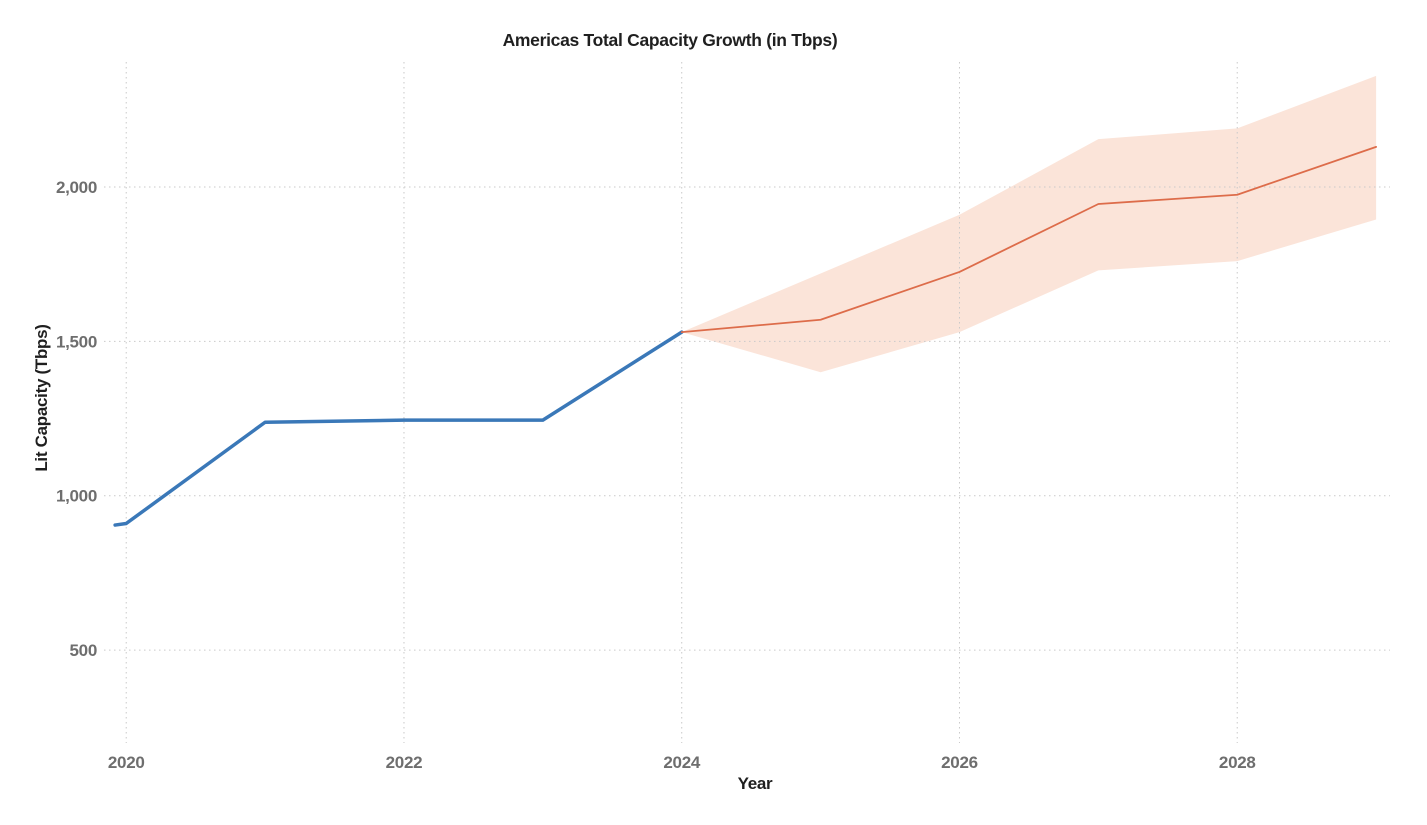  Describe the element at coordinates (76, 496) in the screenshot. I see `y-tick-label: 1,000` at that location.